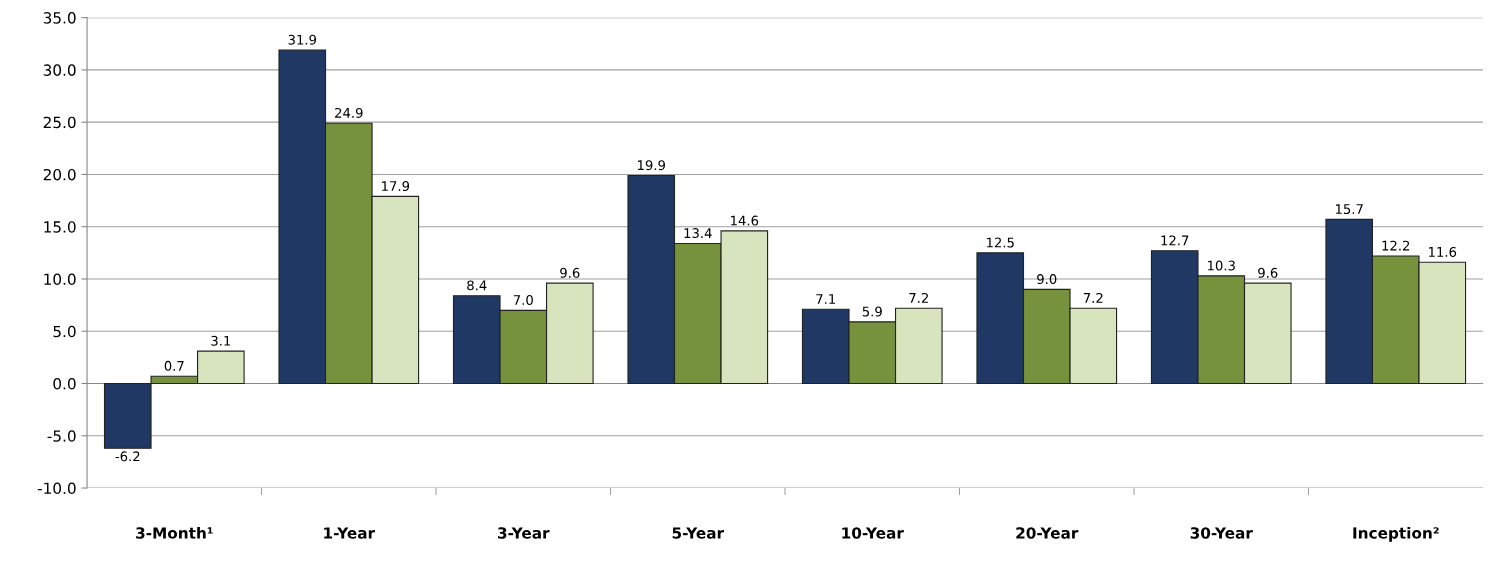 This screenshot has width=1501, height=588. What do you see at coordinates (127, 456) in the screenshot?
I see `data-label: -6.2` at bounding box center [127, 456].